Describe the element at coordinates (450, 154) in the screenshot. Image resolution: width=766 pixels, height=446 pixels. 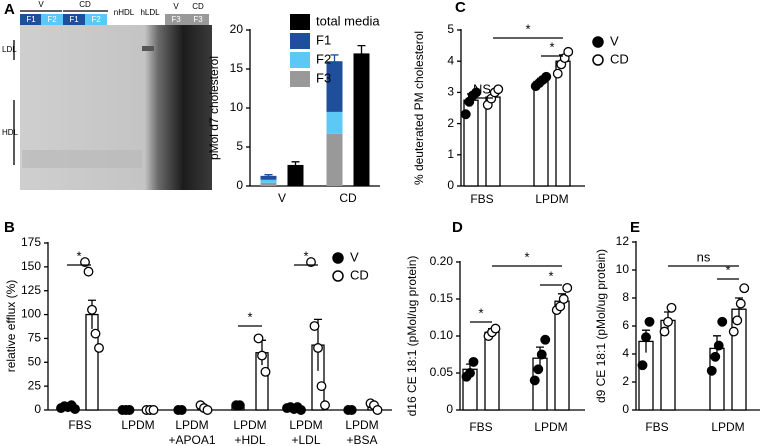
I see `y-tick-label: 1` at that location.